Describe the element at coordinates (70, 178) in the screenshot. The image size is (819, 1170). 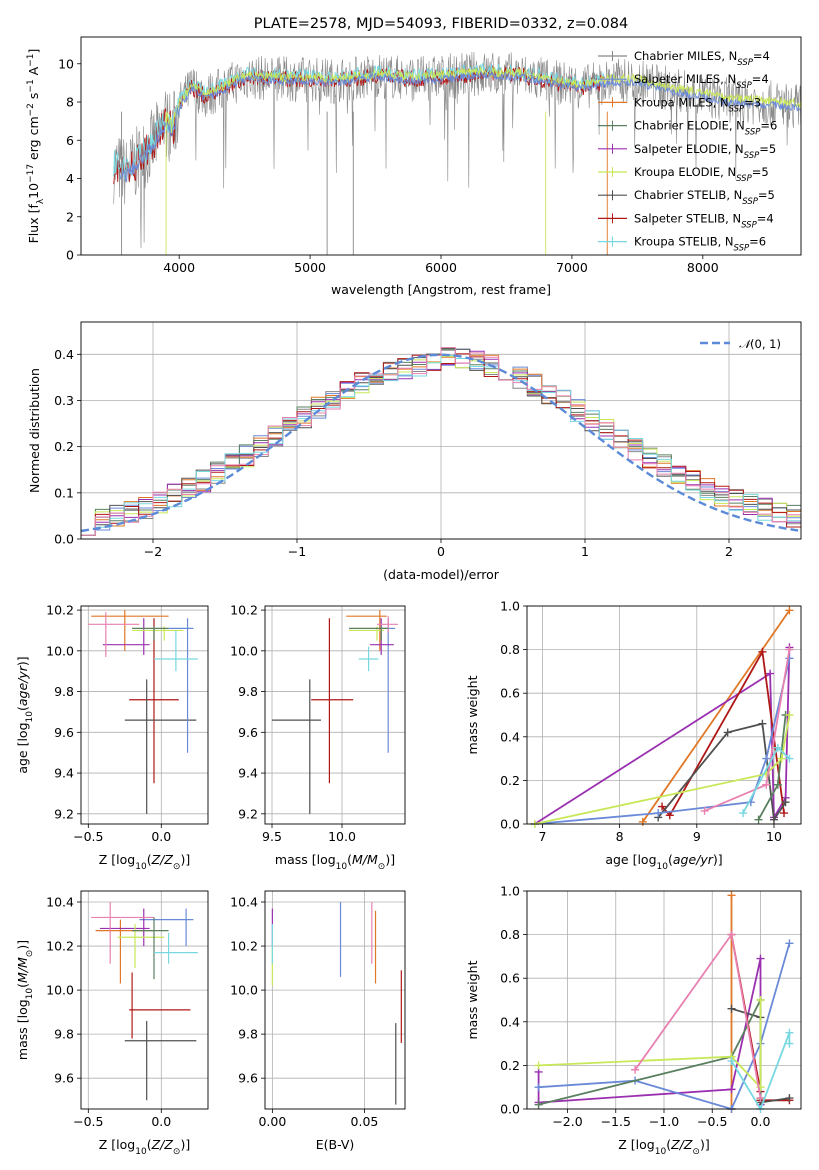
I see `y-tick-label: 4` at that location.